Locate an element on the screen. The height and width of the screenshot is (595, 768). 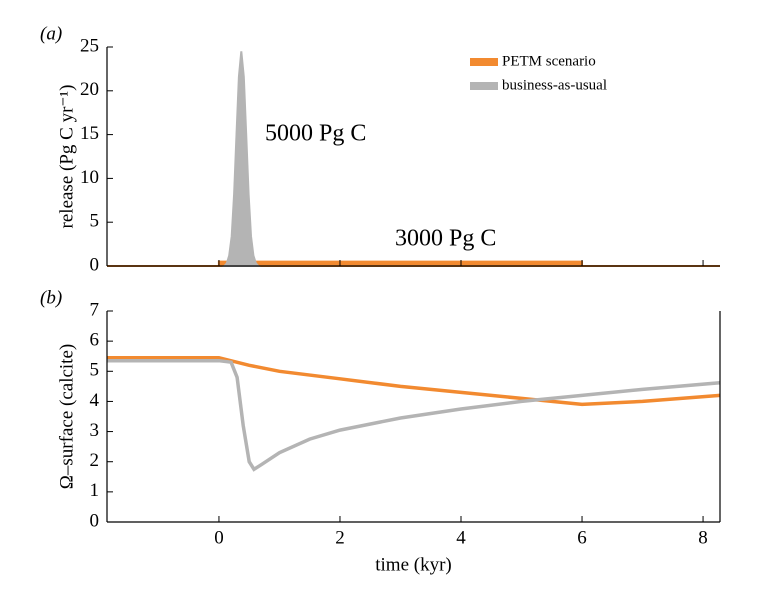
y-axis-label: release (Pg C yr⁻¹) is located at coordinates (66, 157).